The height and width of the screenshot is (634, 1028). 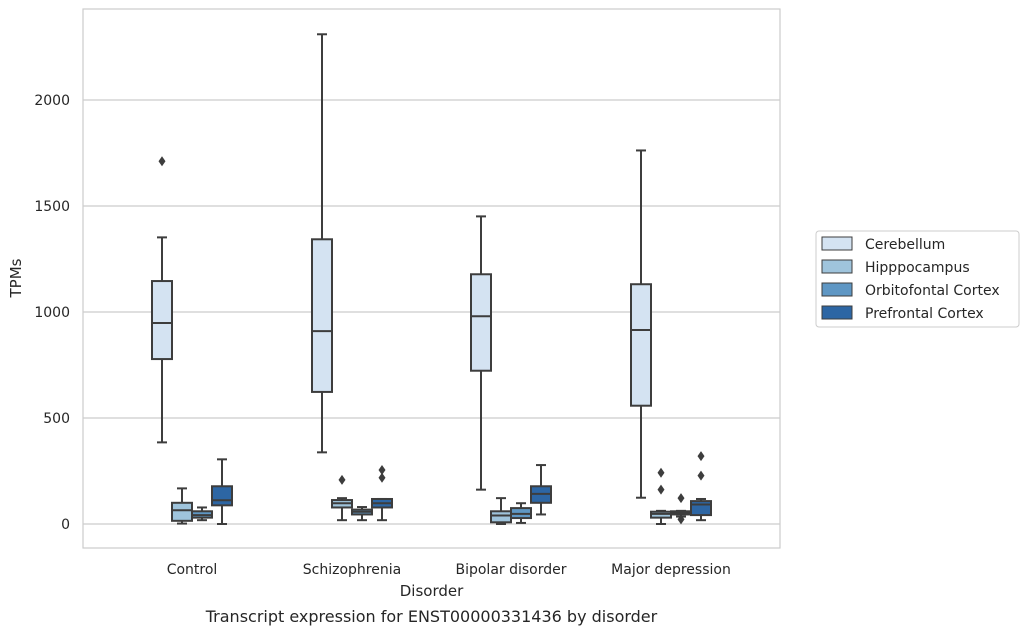 What do you see at coordinates (917, 268) in the screenshot?
I see `legend-label: Hipppocampus` at bounding box center [917, 268].